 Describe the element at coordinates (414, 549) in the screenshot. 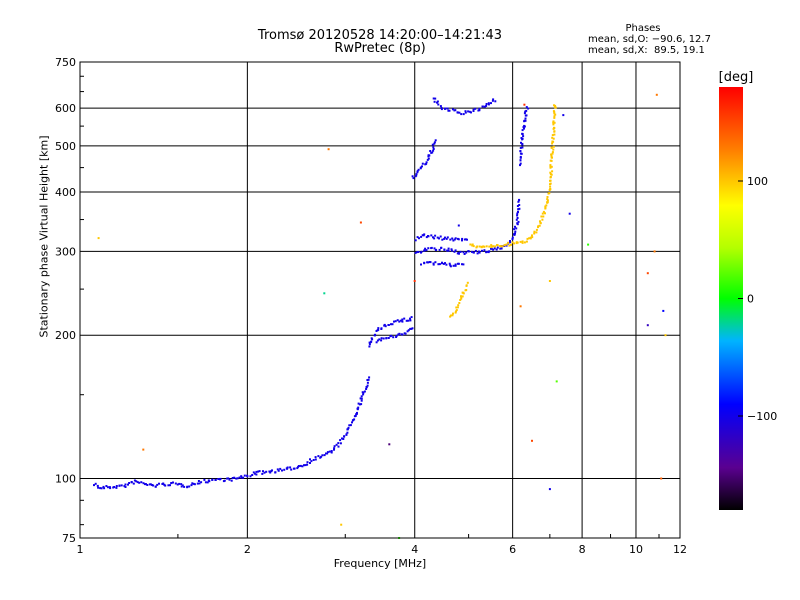

I see `x-tick-label: 4` at that location.